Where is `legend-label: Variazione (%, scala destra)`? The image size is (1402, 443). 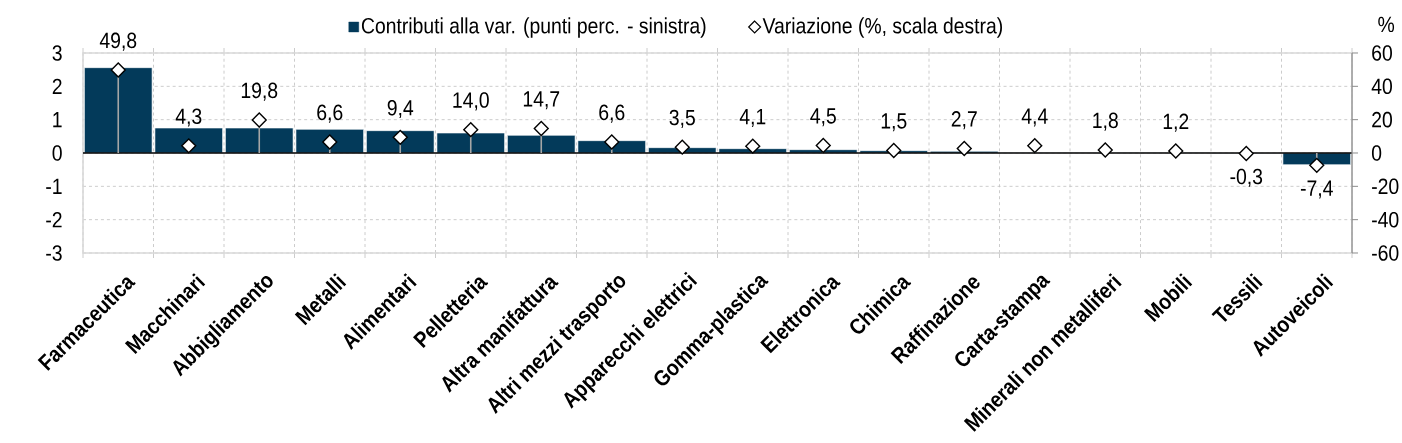
legend-label: Variazione (%, scala destra) is located at coordinates (882, 27).